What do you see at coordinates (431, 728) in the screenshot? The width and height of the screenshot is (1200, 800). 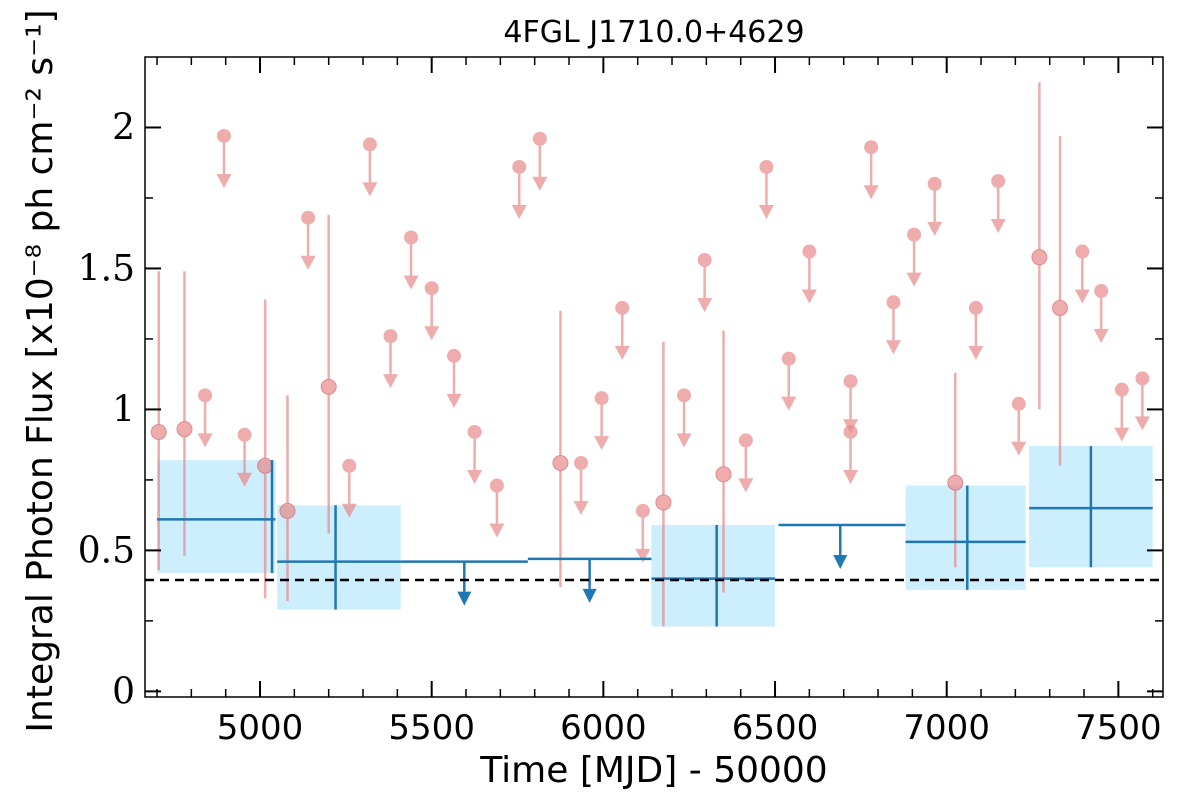 I see `x-tick-label: 5500` at bounding box center [431, 728].